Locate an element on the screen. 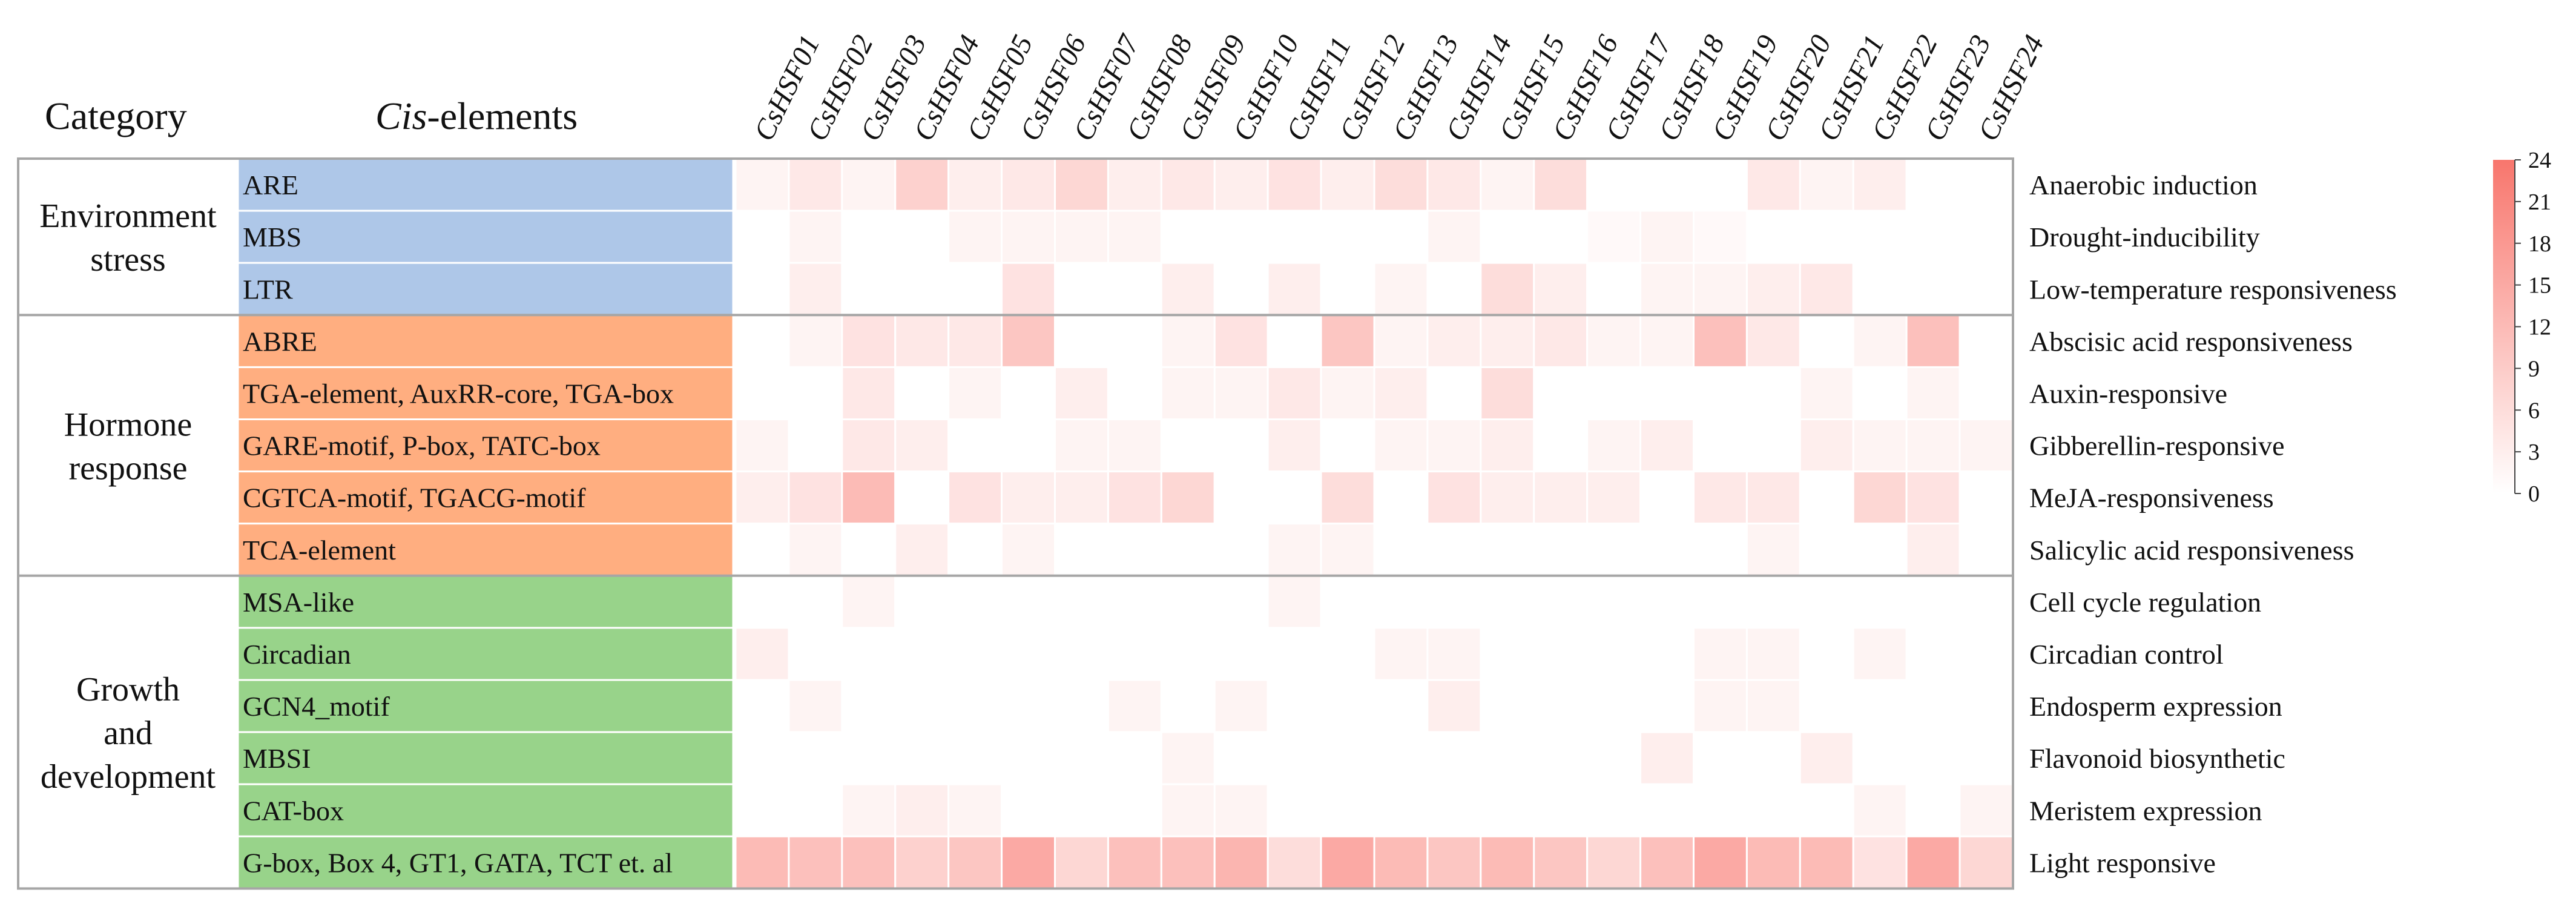 The width and height of the screenshot is (2576, 901). category-label: stress is located at coordinates (127, 260).